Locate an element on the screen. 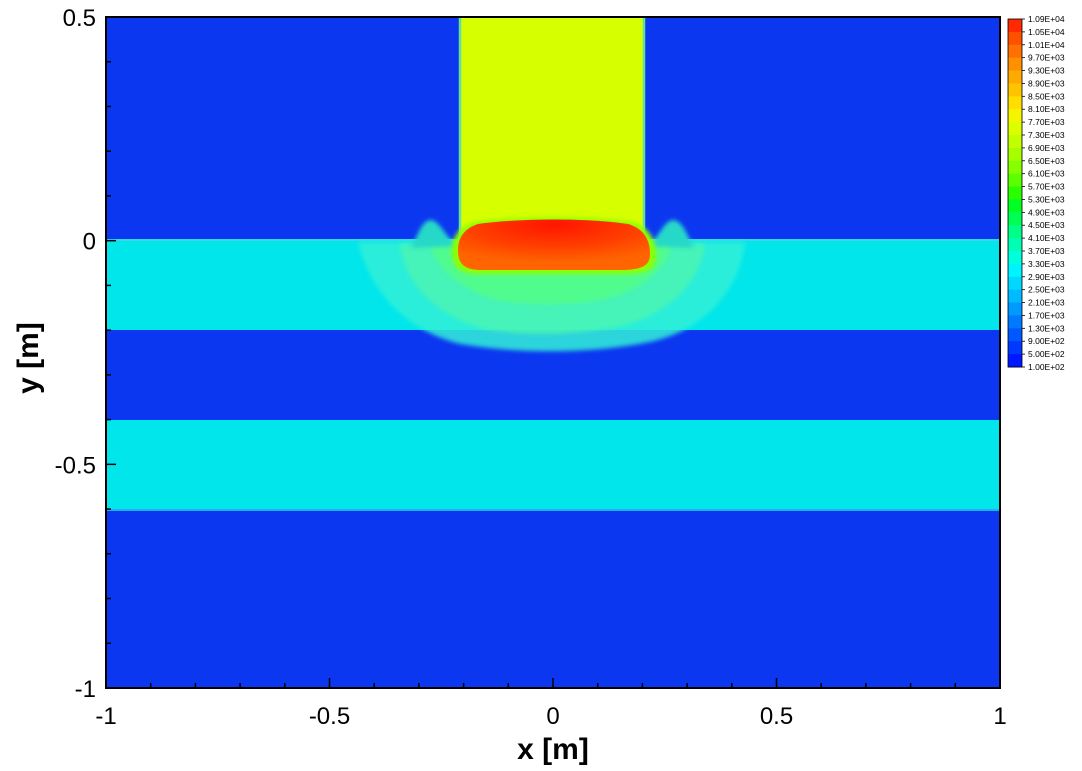 This screenshot has width=1082, height=771. x-axis-title: x [m] is located at coordinates (553, 749).